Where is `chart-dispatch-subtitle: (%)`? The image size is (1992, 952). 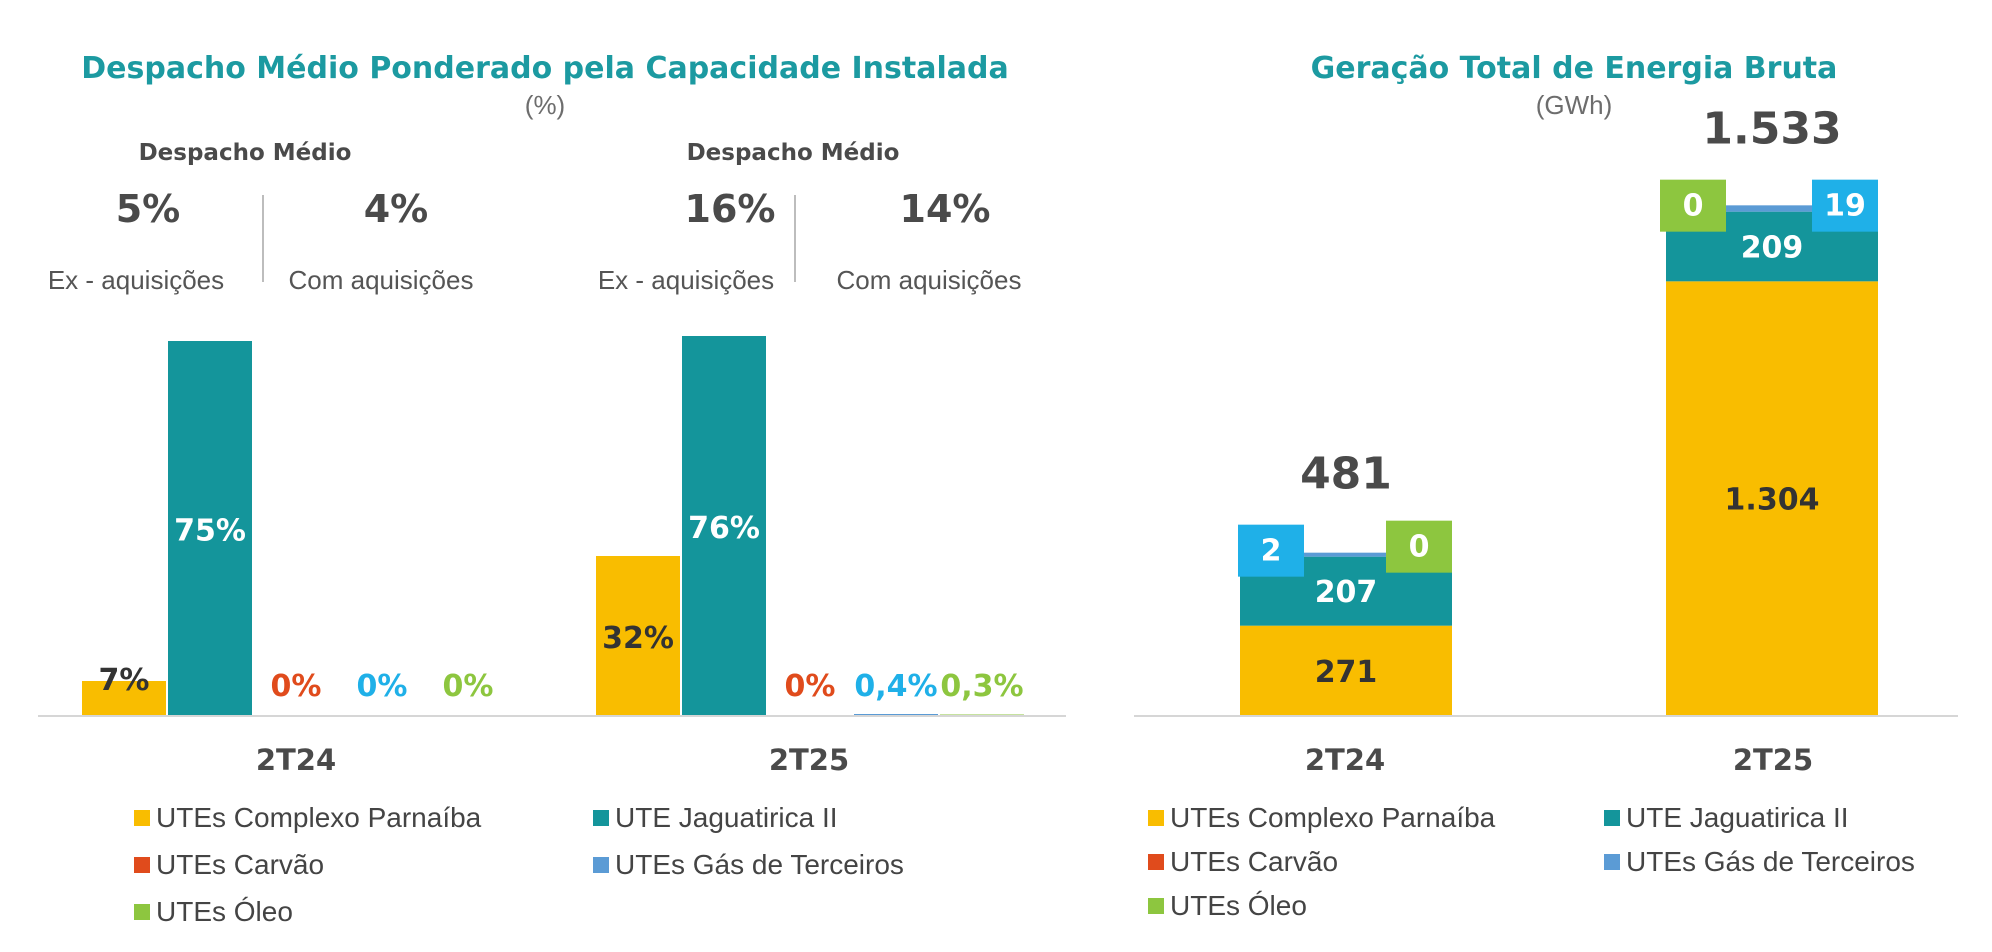 chart-dispatch-subtitle: (%) is located at coordinates (545, 105).